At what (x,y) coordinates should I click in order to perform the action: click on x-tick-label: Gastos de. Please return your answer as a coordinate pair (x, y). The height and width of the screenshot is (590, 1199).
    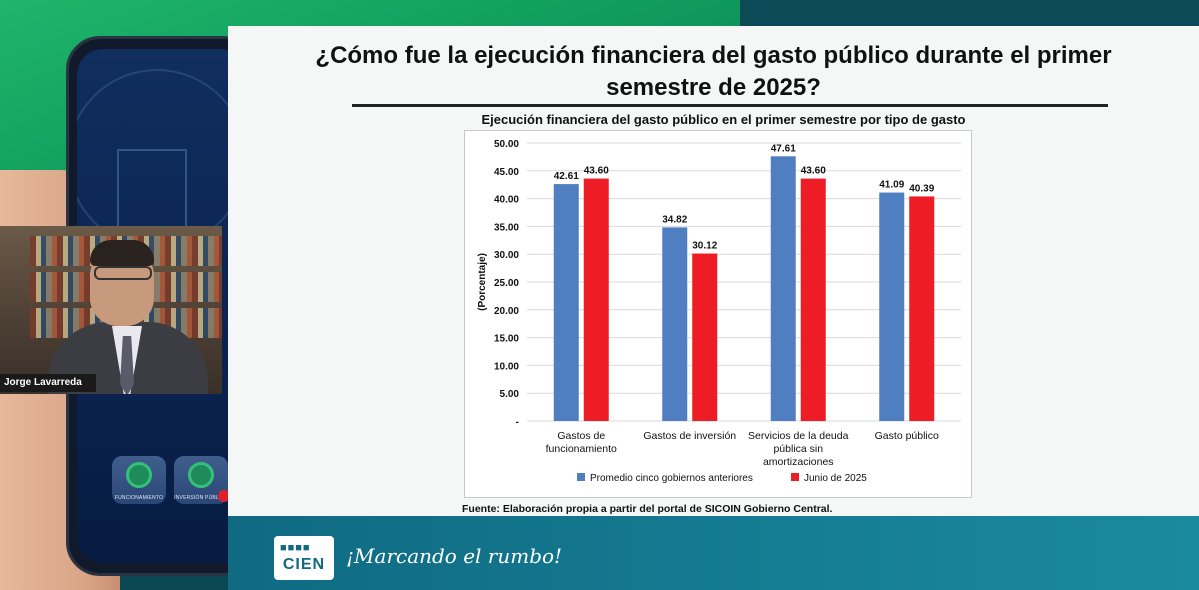
    Looking at the image, I should click on (581, 436).